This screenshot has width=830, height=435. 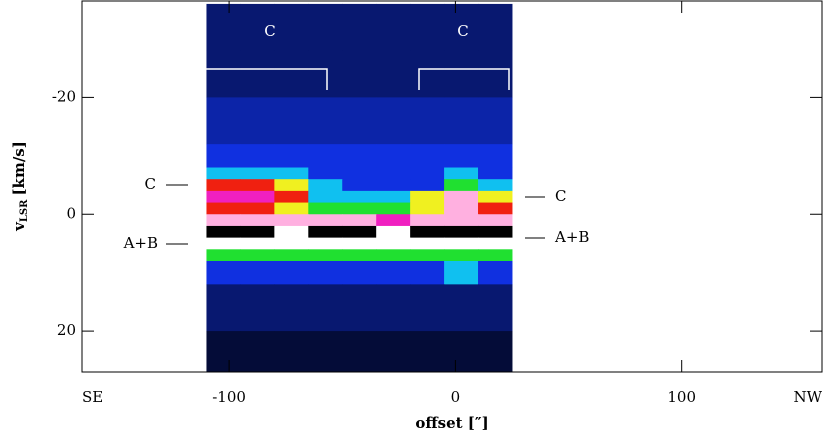 I want to click on bracket, so click(x=265, y=79).